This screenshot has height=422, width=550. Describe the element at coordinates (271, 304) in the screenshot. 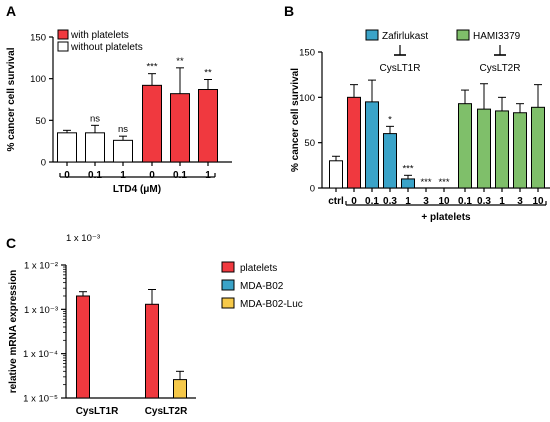

I see `legend-label: MDA-B02-Luc` at that location.